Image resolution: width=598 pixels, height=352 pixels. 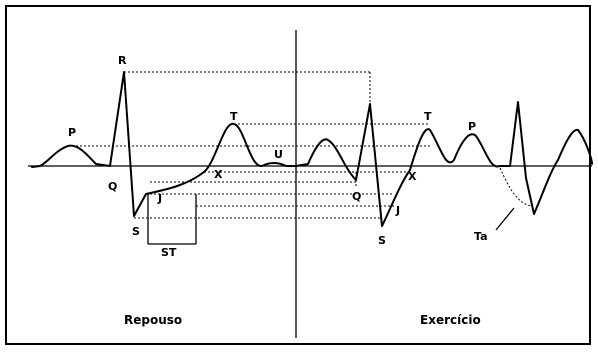 I want to click on label-u-rest: U, so click(x=278, y=154).